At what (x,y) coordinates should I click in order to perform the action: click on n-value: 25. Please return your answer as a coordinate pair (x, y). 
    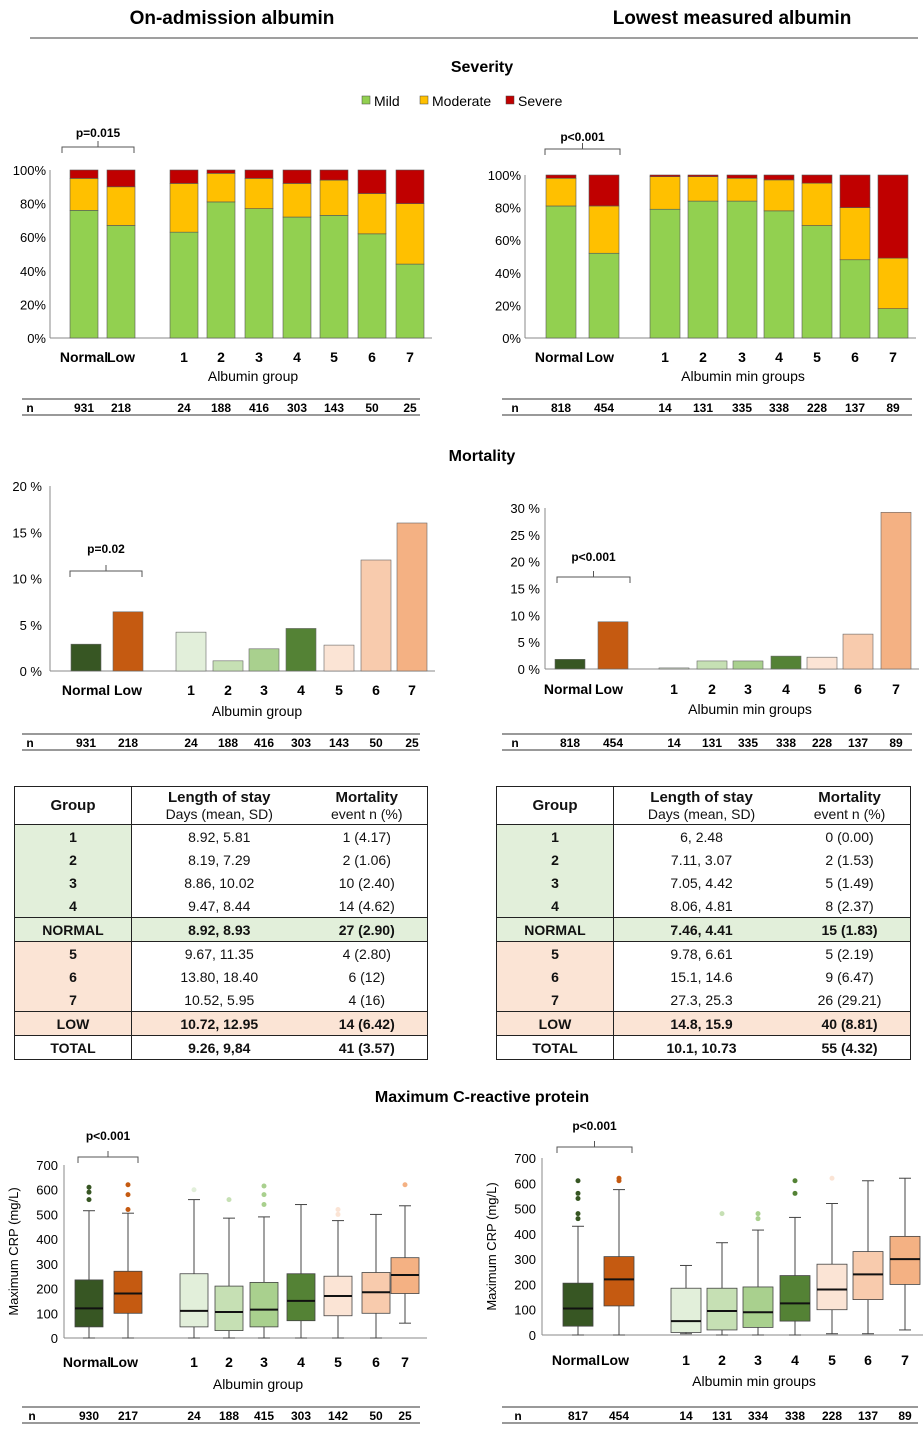
    Looking at the image, I should click on (410, 408).